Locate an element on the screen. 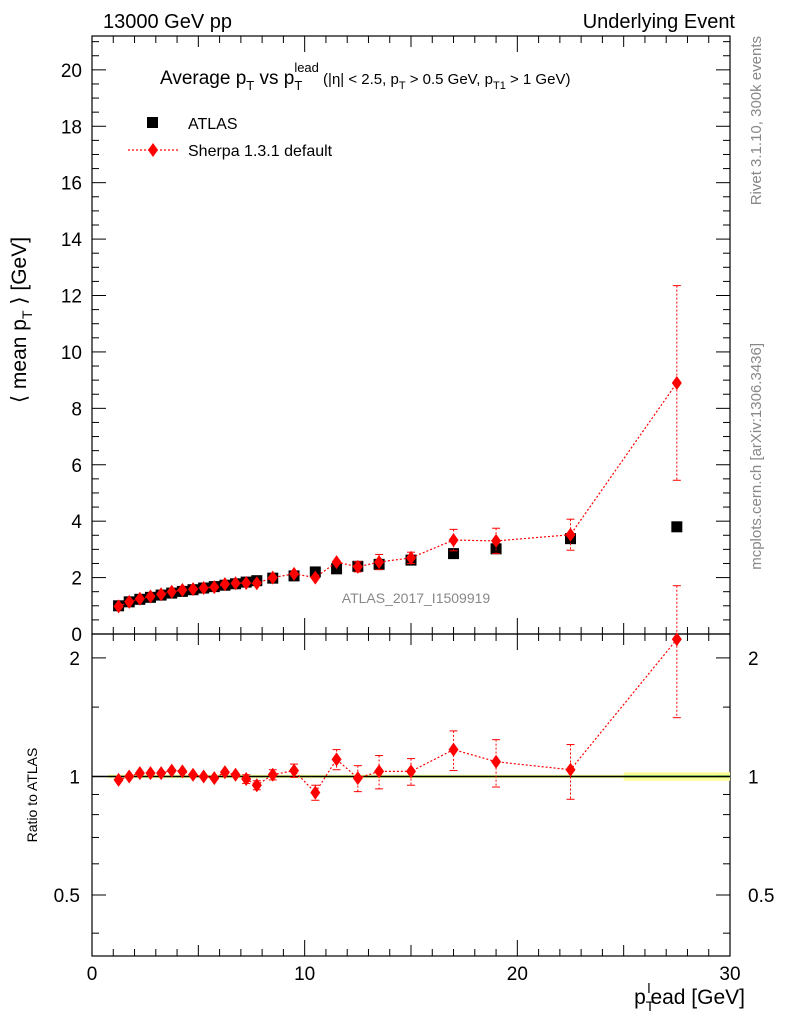 The width and height of the screenshot is (786, 1024). main-y-axis-label: ⟨ mean pT ⟩ [GeV] is located at coordinates (21, 320).